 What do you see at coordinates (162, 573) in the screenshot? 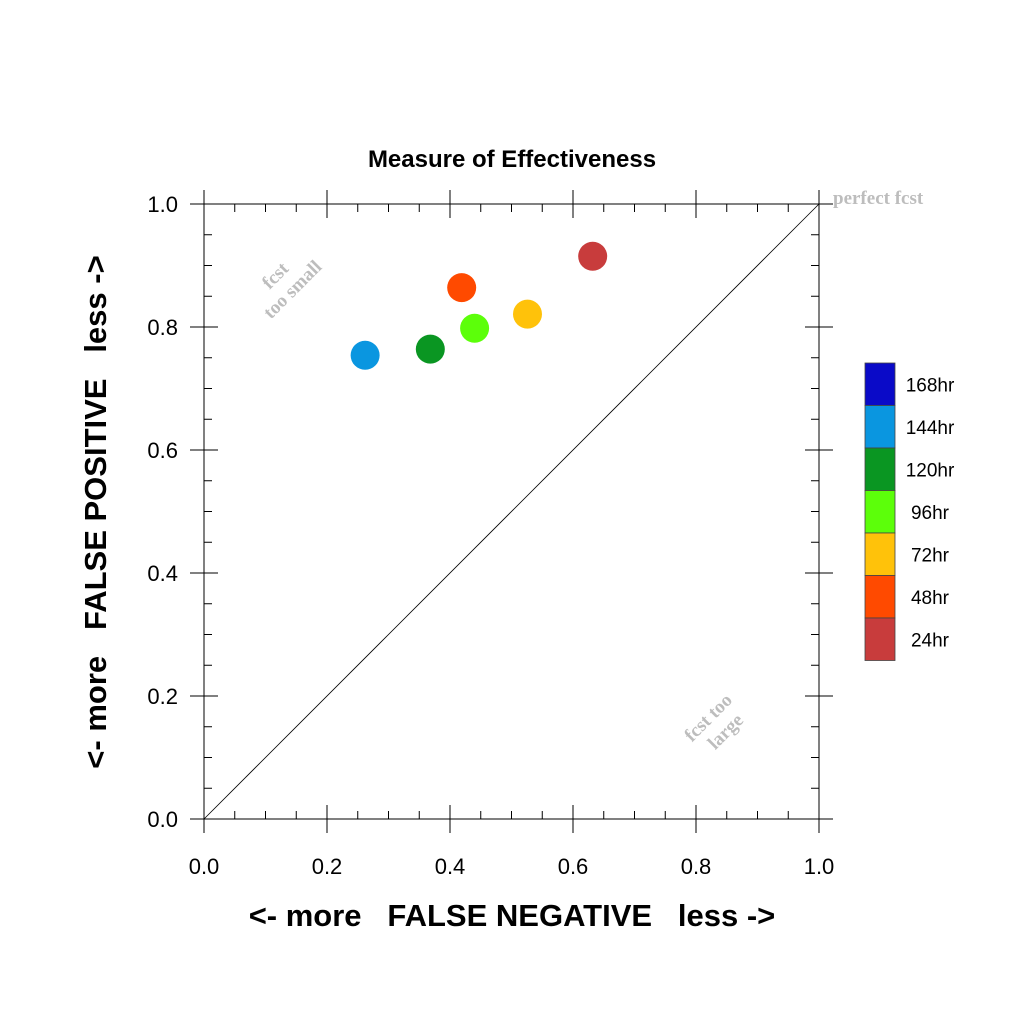
I see `y-tick-label: 0.4` at bounding box center [162, 573].